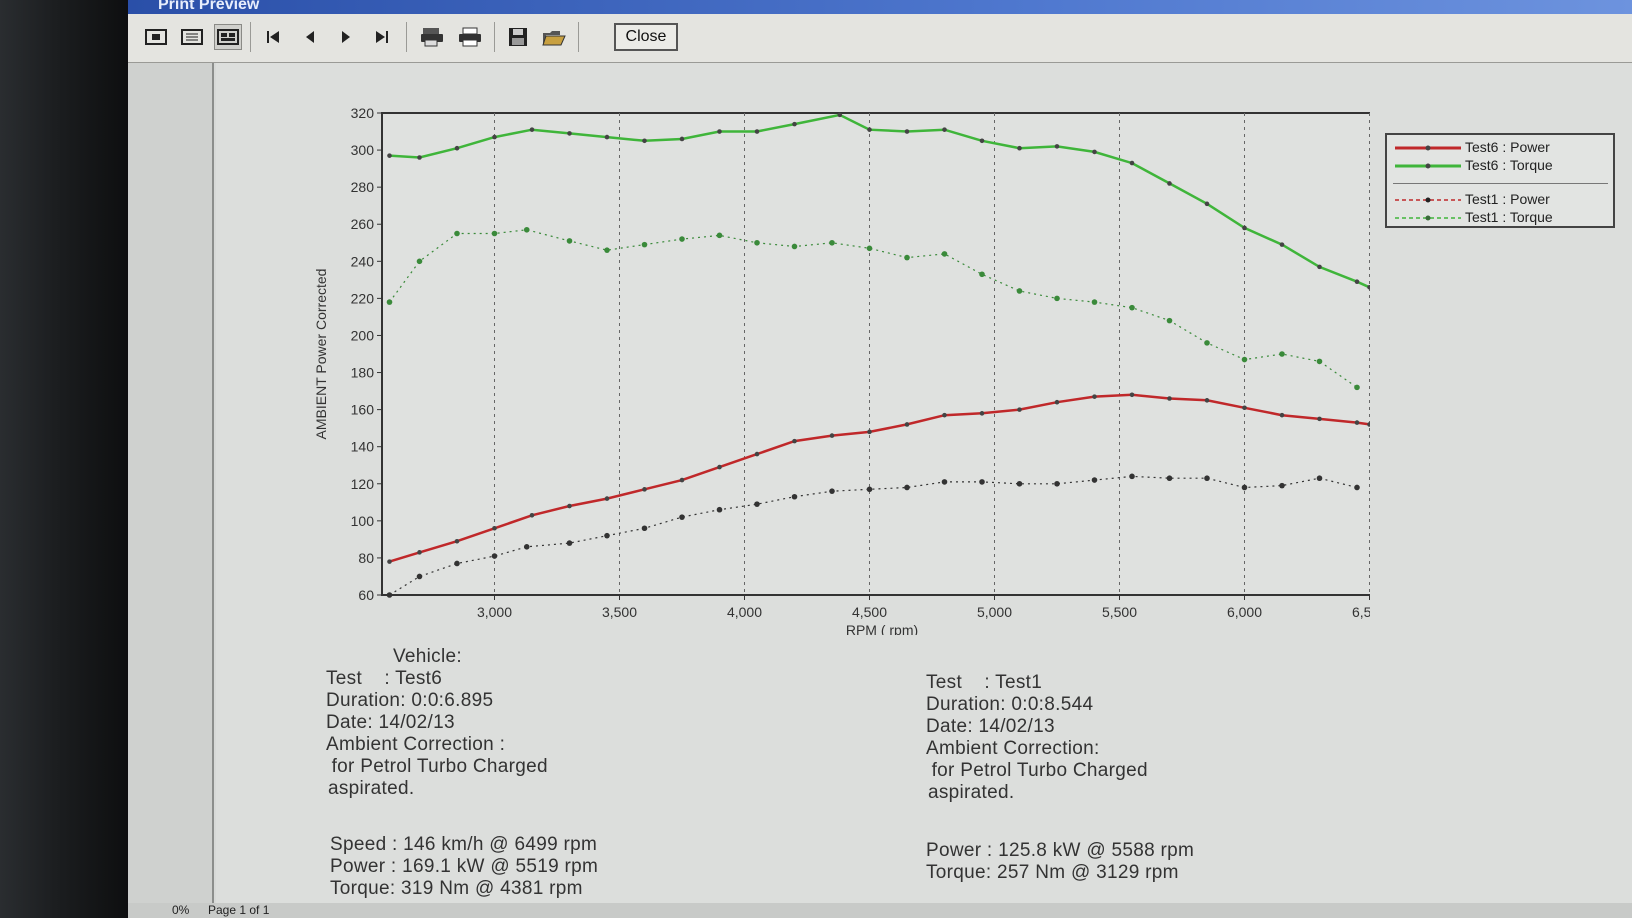 Image resolution: width=1632 pixels, height=918 pixels. What do you see at coordinates (363, 447) in the screenshot?
I see `y-tick-label: 140` at bounding box center [363, 447].